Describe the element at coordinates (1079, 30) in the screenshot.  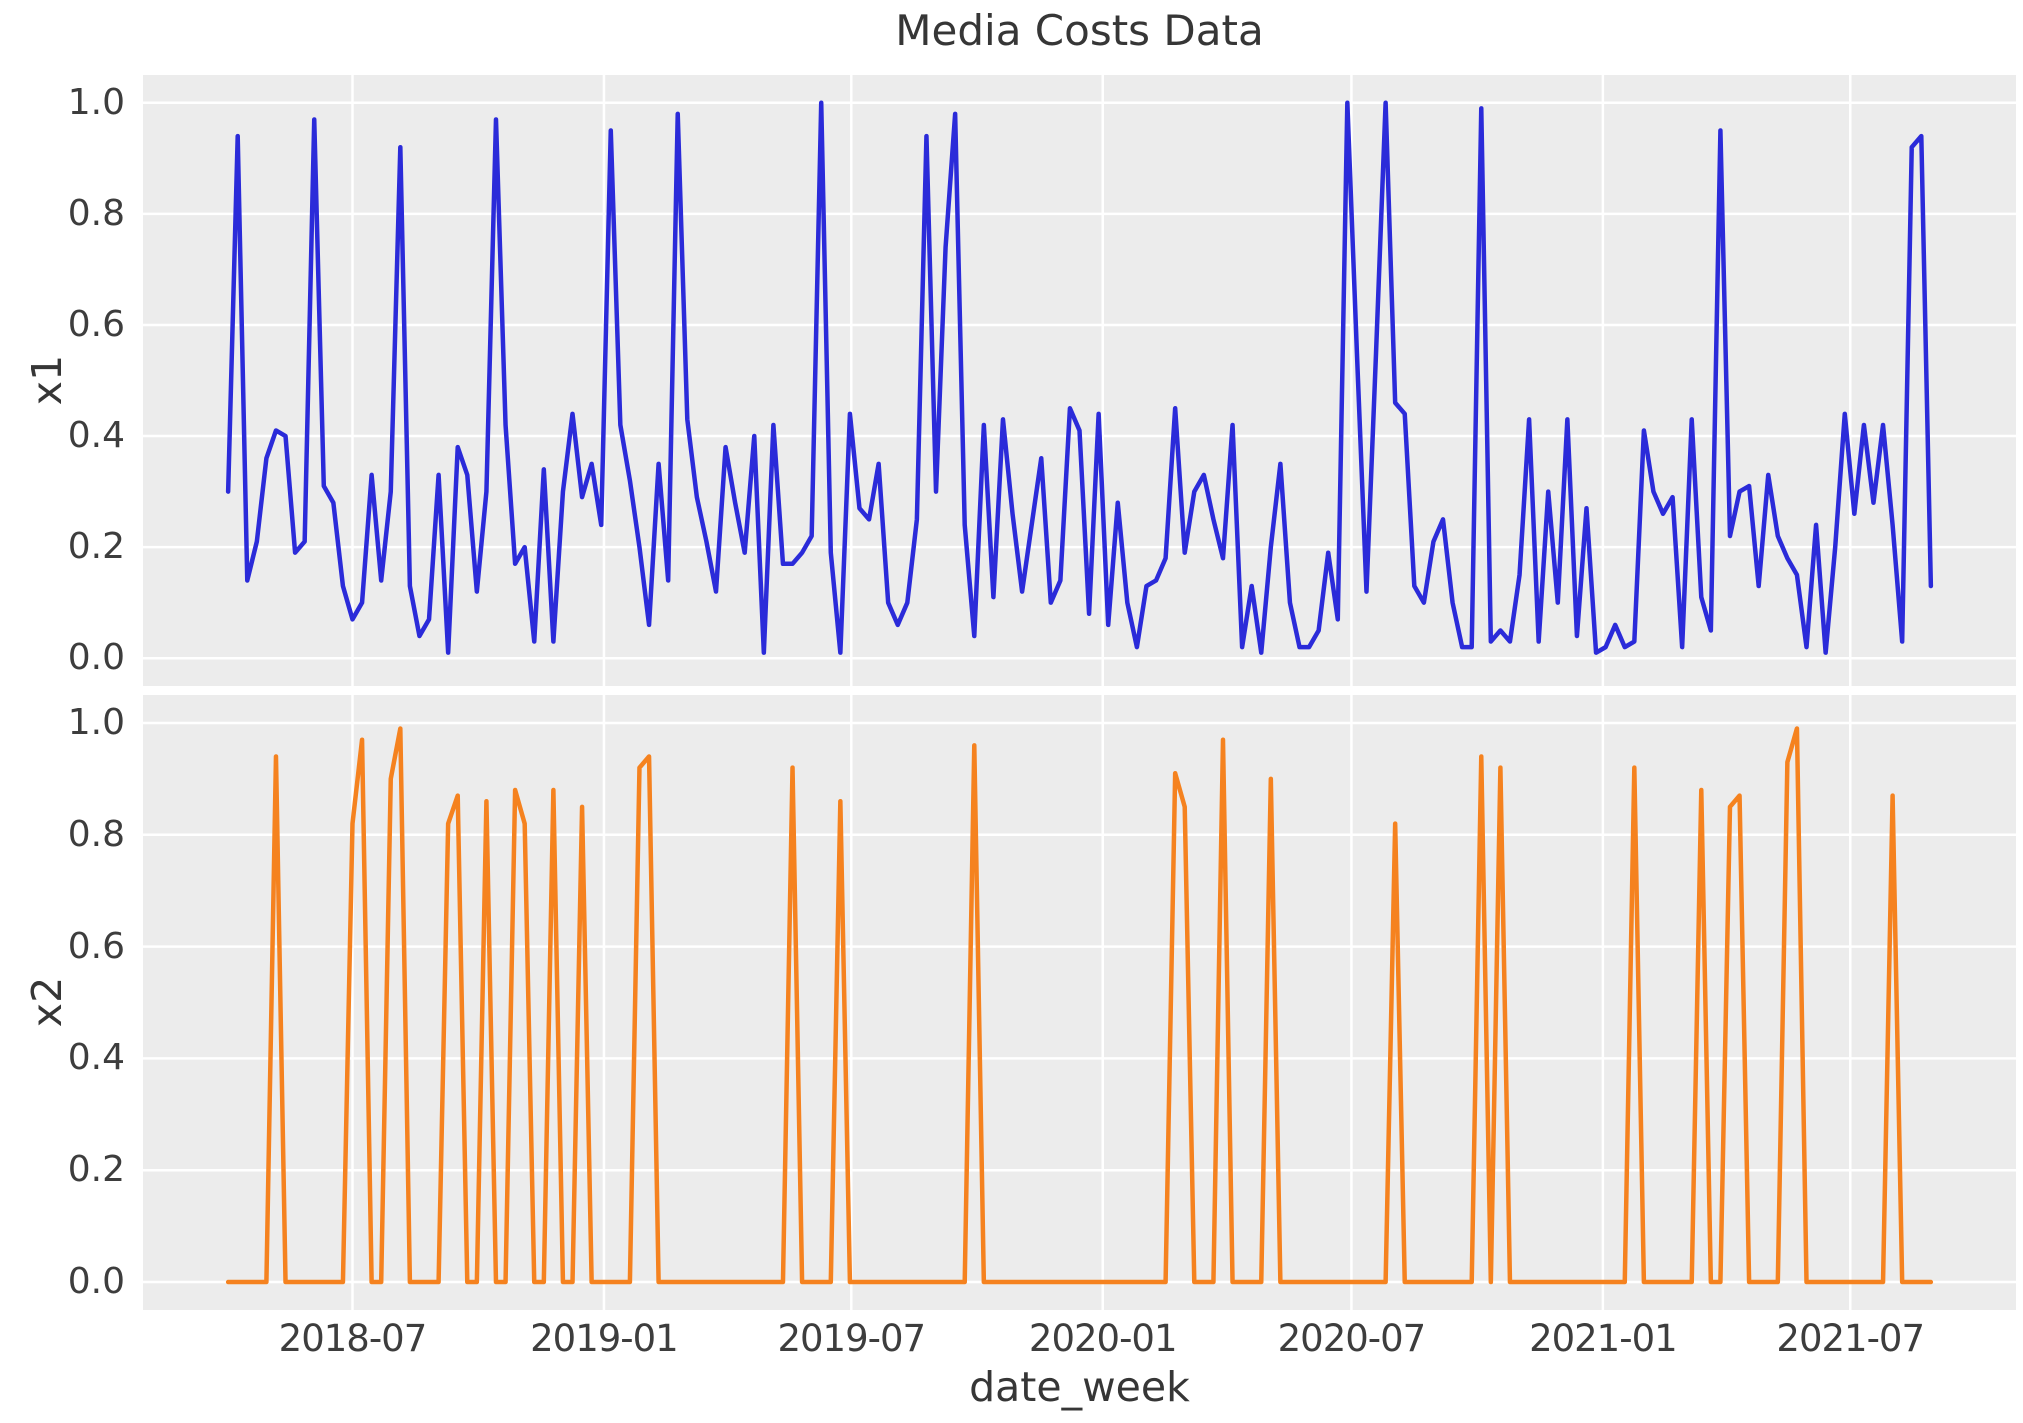
I see `chart-title: Media Costs Data` at that location.